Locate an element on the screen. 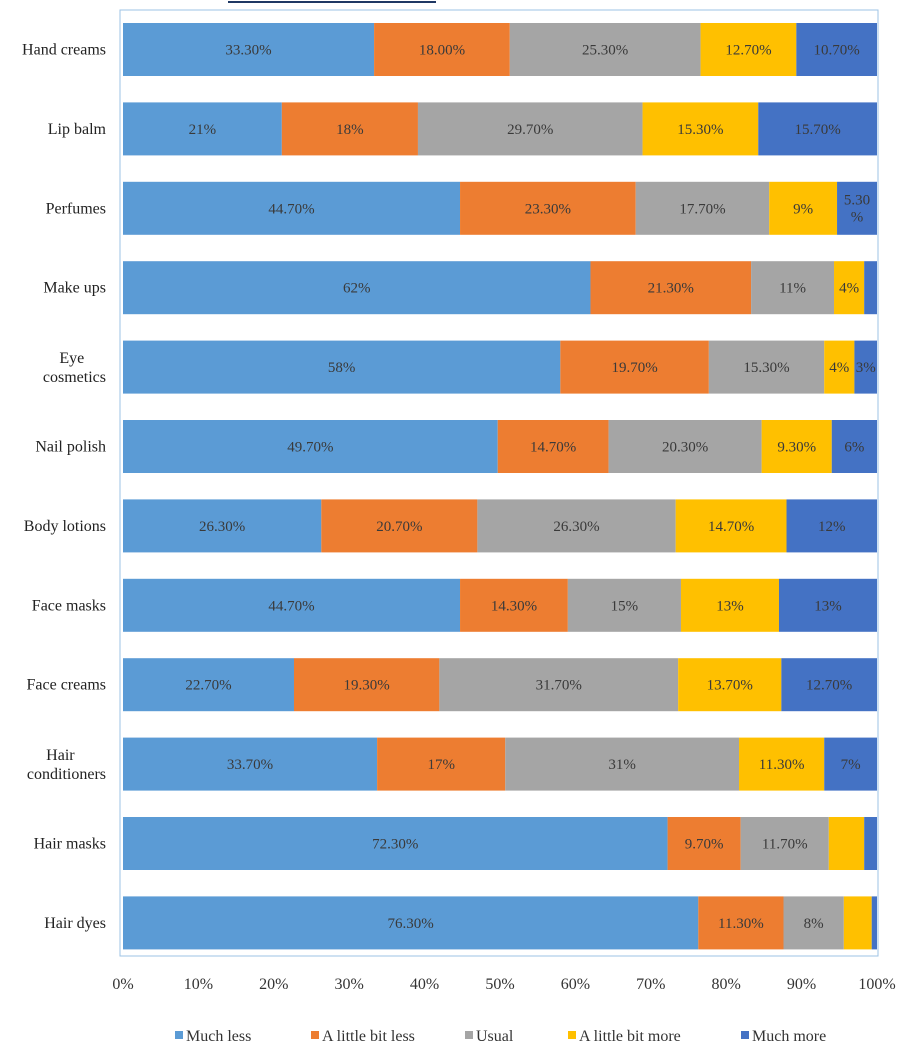 The height and width of the screenshot is (1050, 897). bar-perfumes-much-more is located at coordinates (857, 208).